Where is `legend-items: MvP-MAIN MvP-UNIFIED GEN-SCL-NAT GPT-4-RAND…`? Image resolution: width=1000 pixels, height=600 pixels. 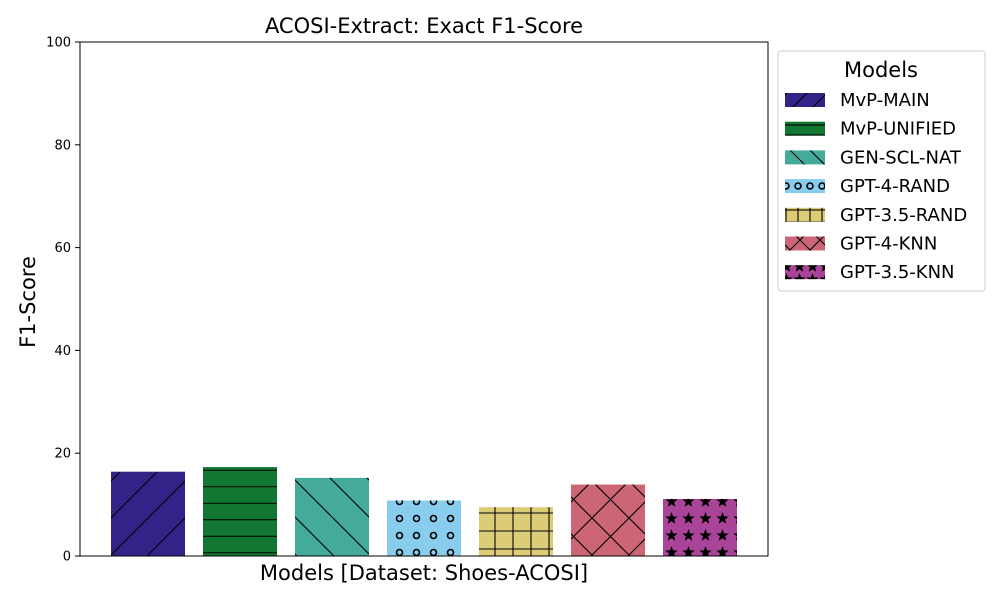
legend-items: MvP-MAIN MvP-UNIFIED GEN-SCL-NAT GPT-4-RAND… is located at coordinates (876, 186).